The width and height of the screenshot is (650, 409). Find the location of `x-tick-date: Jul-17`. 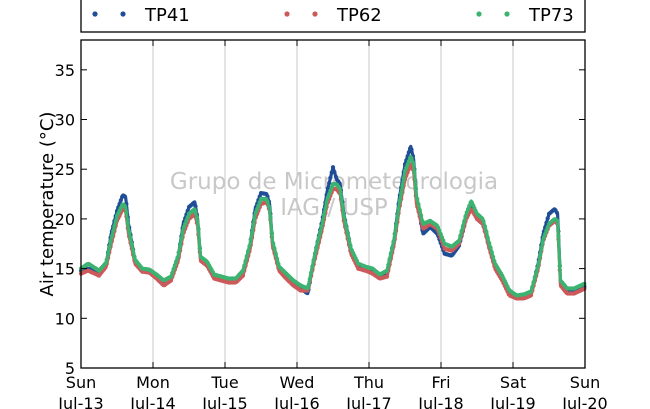

x-tick-date: Jul-17 is located at coordinates (368, 401).